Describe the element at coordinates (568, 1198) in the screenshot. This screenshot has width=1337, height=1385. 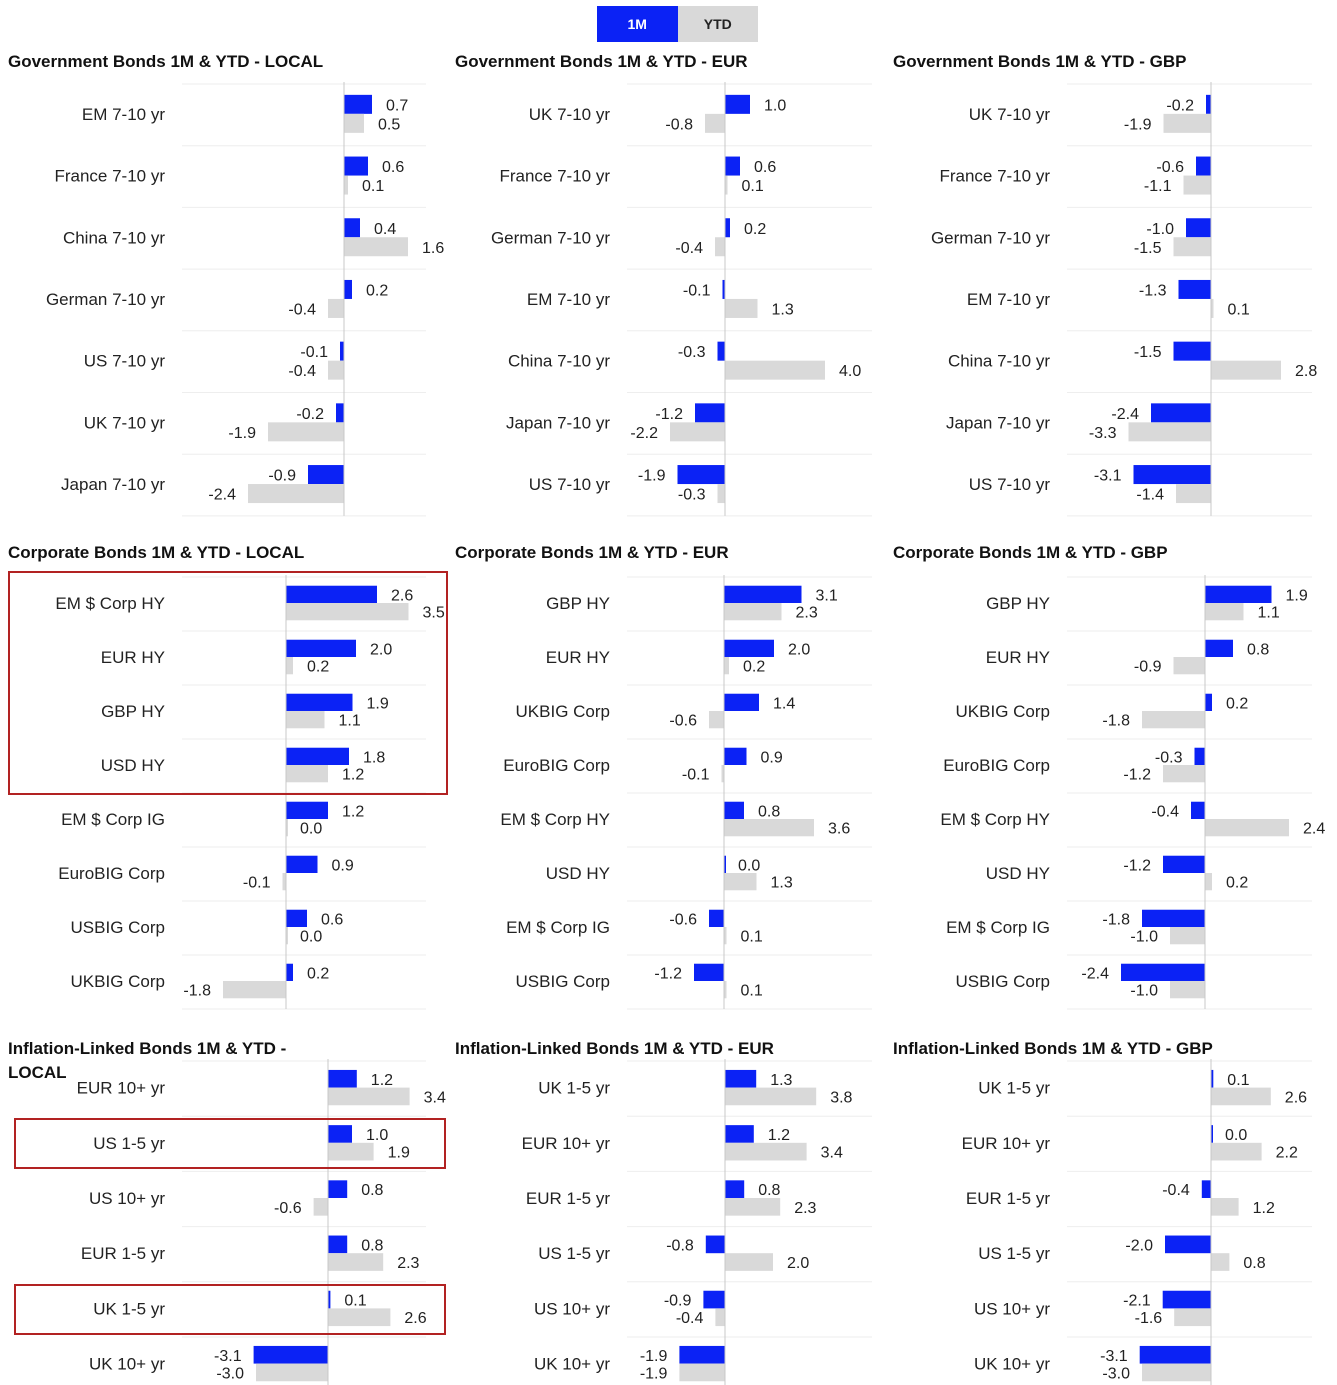
I see `category-label: EUR 1-5 yr` at that location.